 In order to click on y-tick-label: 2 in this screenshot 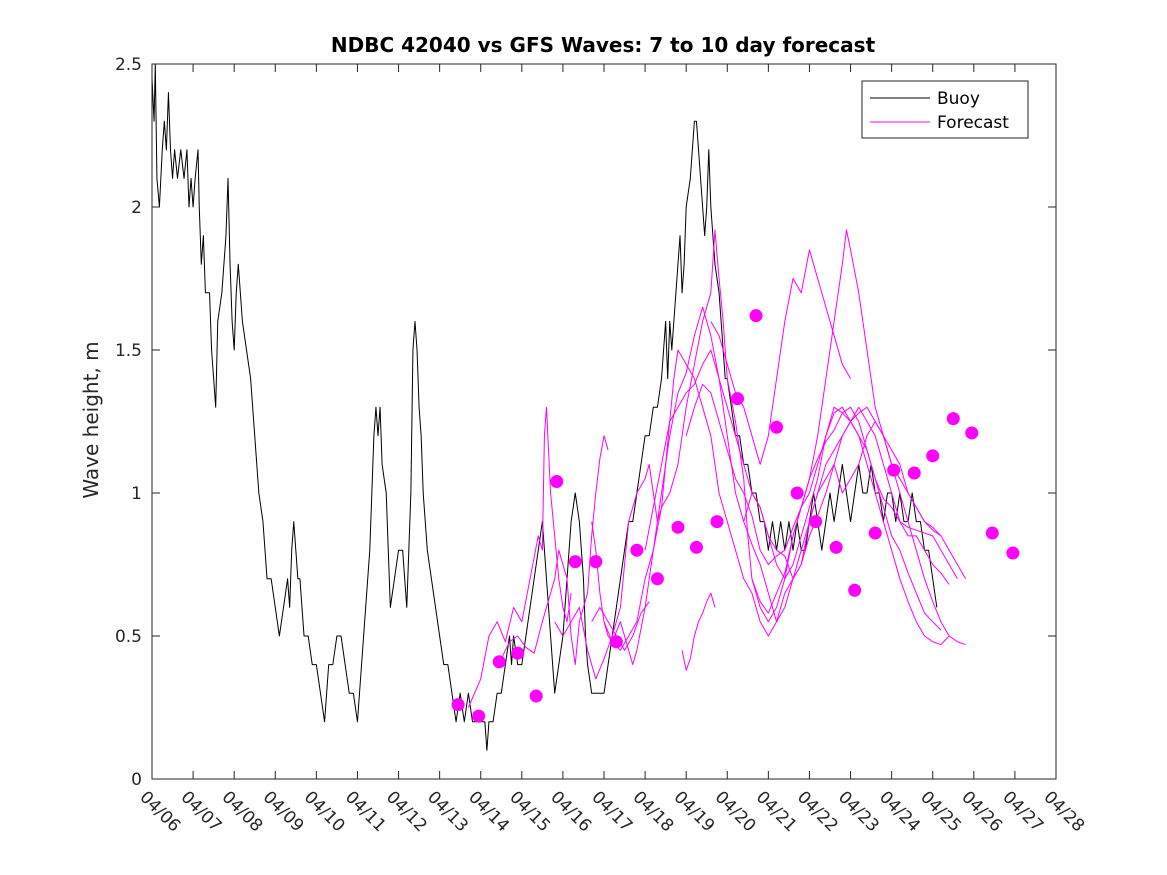, I will do `click(136, 208)`.